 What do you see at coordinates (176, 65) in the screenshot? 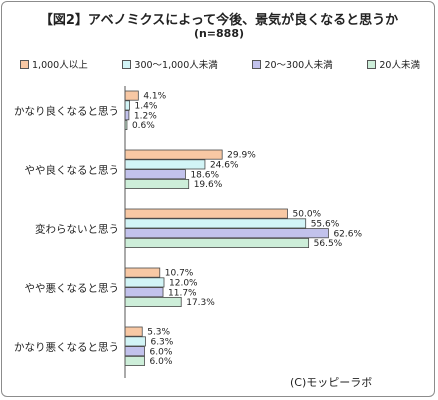
I see `legend-label: 300〜1,000人未満` at bounding box center [176, 65].